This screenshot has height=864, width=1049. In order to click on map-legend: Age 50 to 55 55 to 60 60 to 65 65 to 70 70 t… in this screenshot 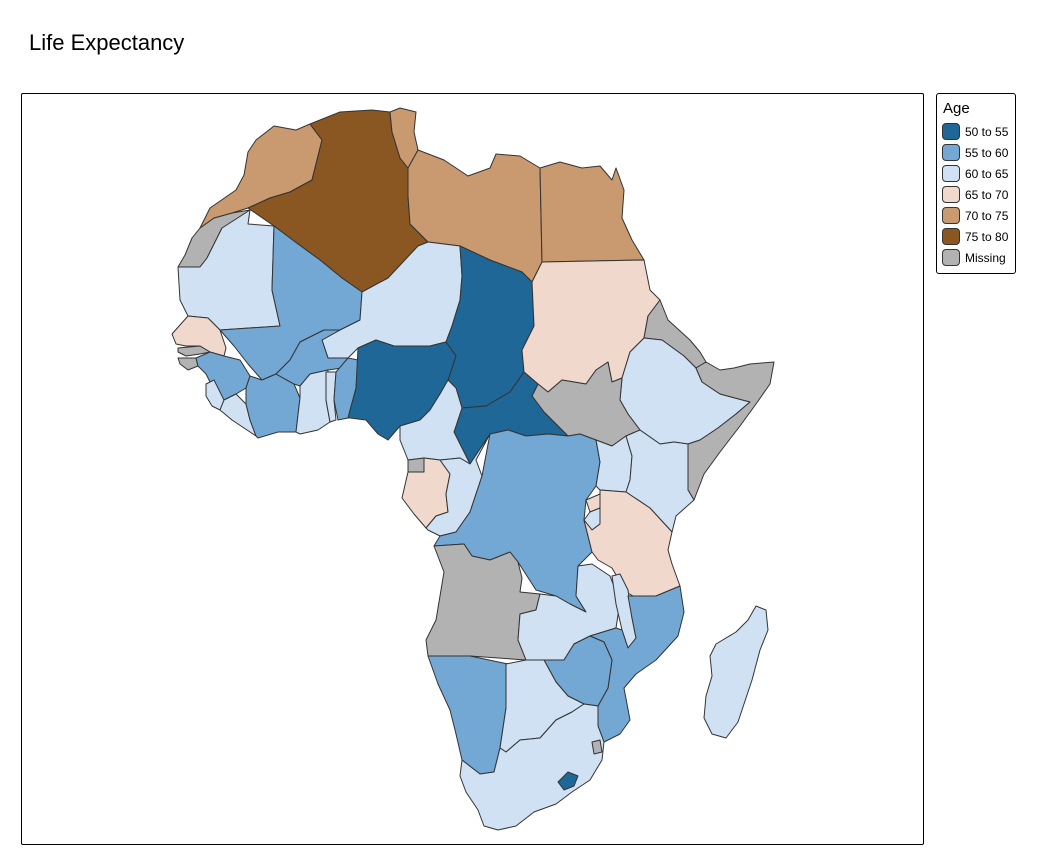, I will do `click(976, 183)`.